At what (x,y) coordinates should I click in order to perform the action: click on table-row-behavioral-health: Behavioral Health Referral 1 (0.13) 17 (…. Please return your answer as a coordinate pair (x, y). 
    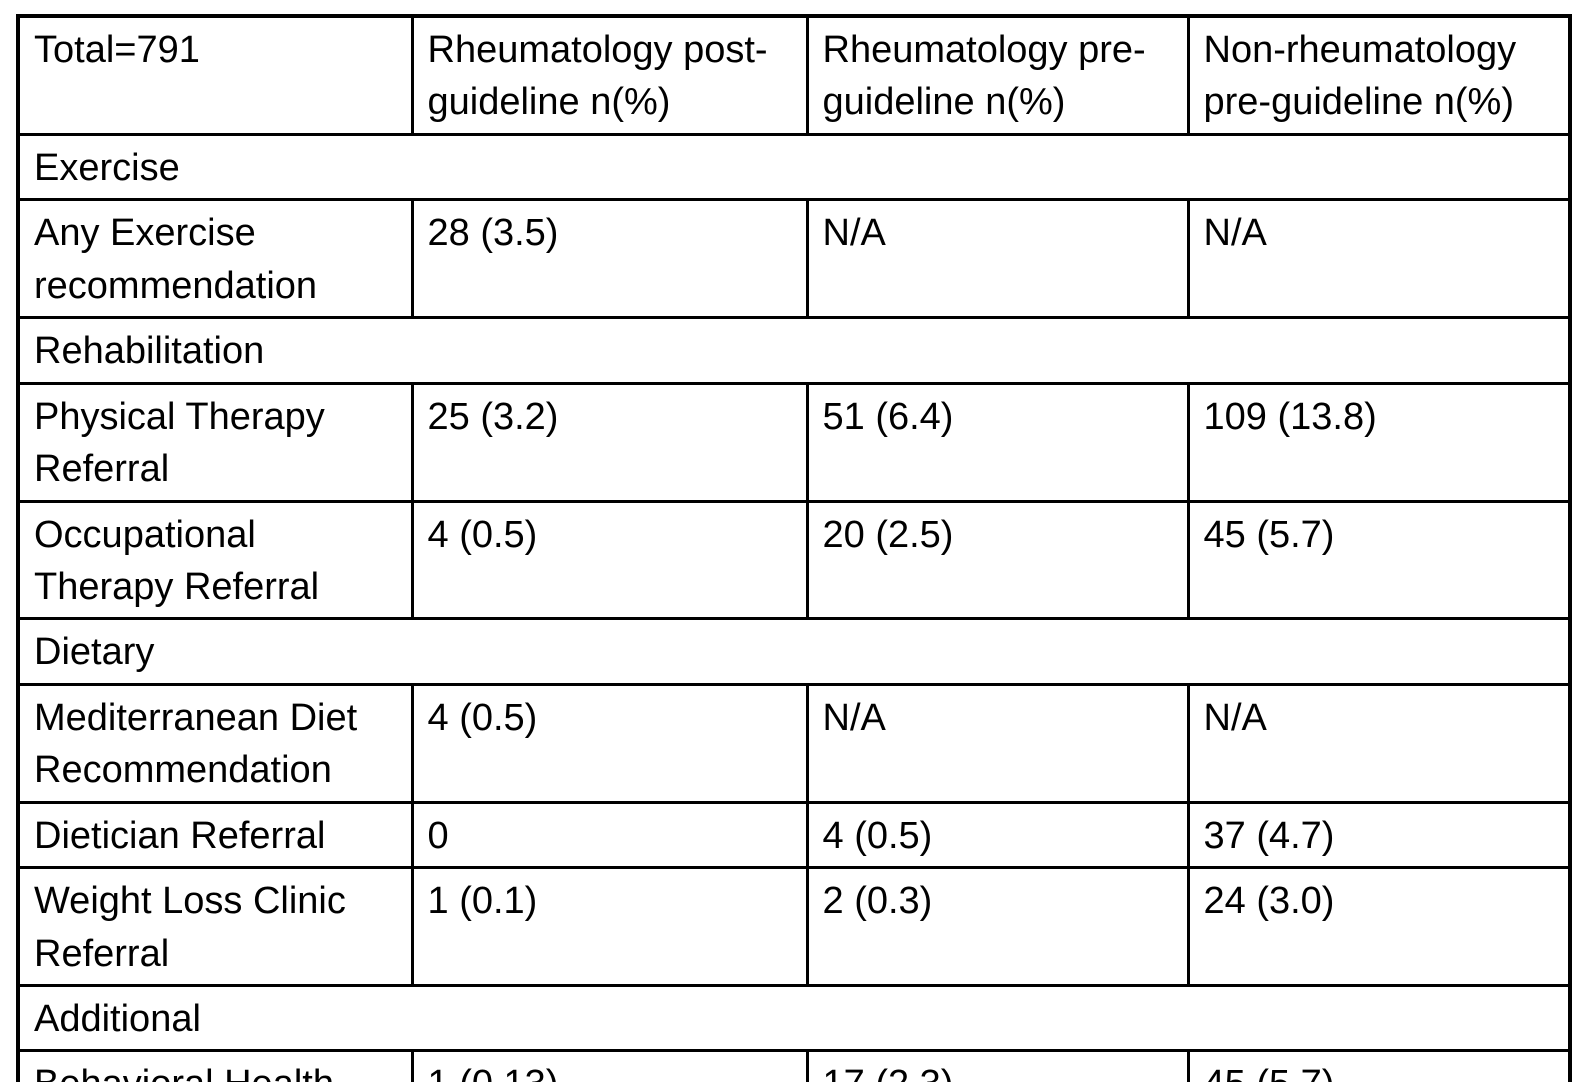
    Looking at the image, I should click on (794, 1065).